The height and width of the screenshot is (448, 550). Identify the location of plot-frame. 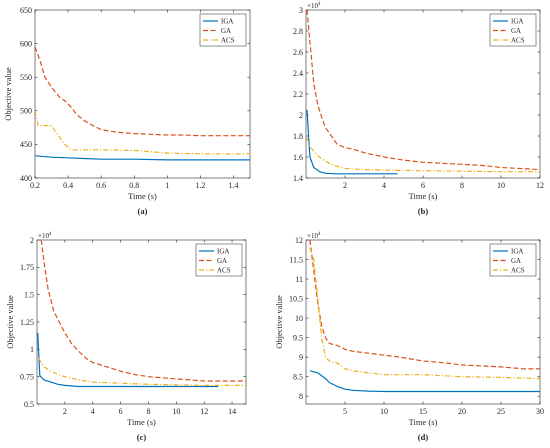
(142, 94).